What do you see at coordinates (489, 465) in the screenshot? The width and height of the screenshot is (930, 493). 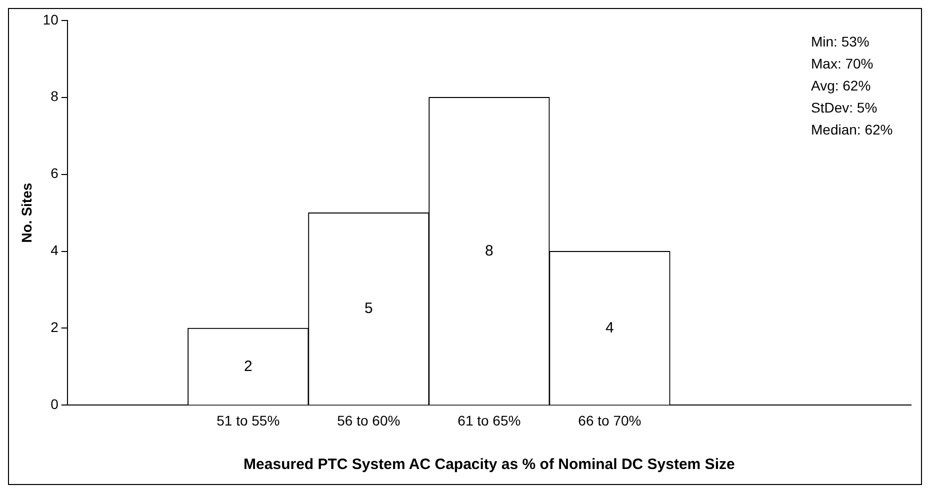 I see `x-axis-title: Measured PTC System AC Capacity as % of Nominal DC System Size` at bounding box center [489, 465].